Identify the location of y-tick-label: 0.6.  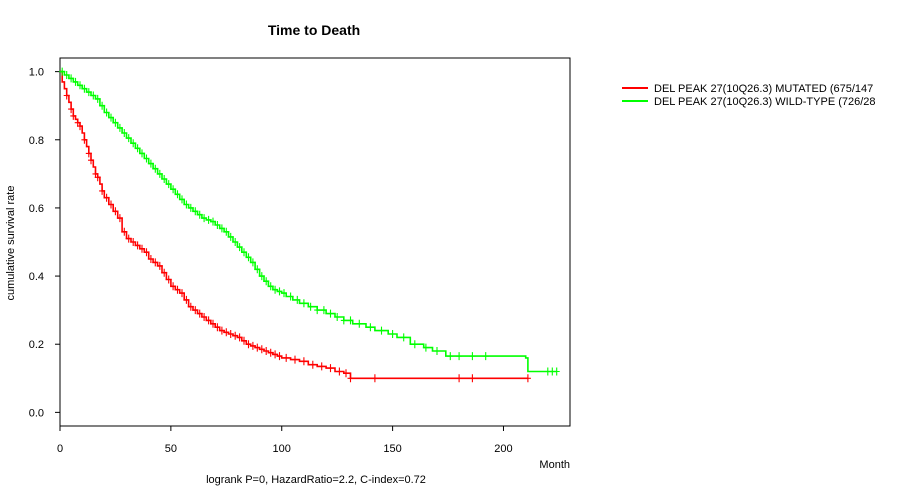
(36, 209).